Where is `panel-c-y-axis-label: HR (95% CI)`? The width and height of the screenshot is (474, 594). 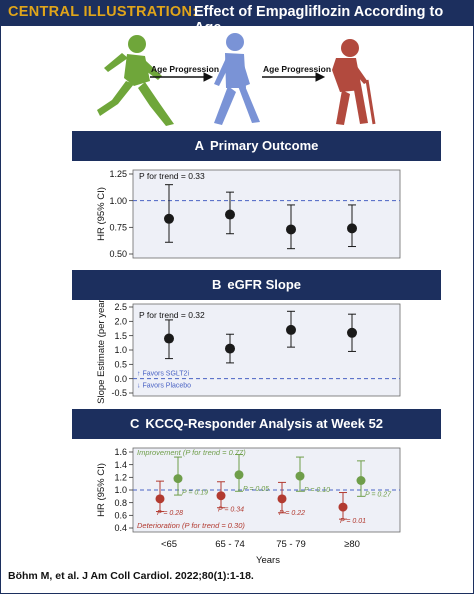 panel-c-y-axis-label: HR (95% CI) is located at coordinates (101, 490).